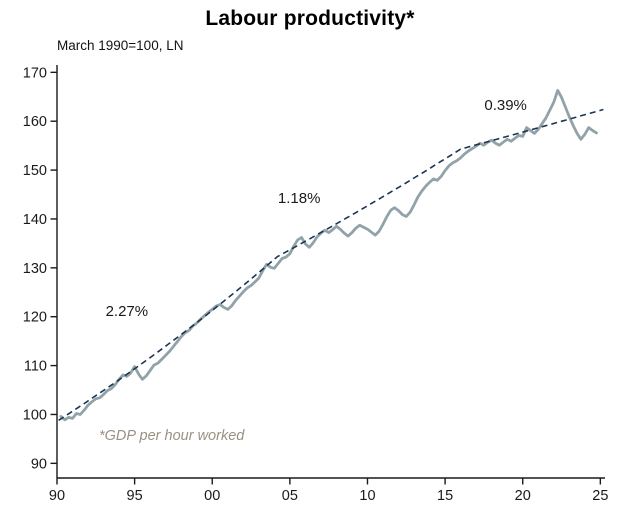  Describe the element at coordinates (35, 220) in the screenshot. I see `y-tick-label: 140` at that location.